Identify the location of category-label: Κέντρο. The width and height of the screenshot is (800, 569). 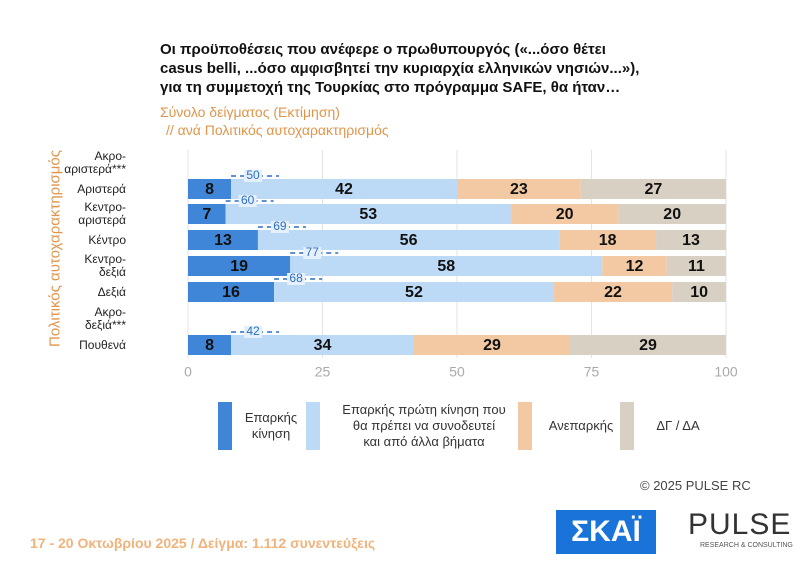
(107, 239).